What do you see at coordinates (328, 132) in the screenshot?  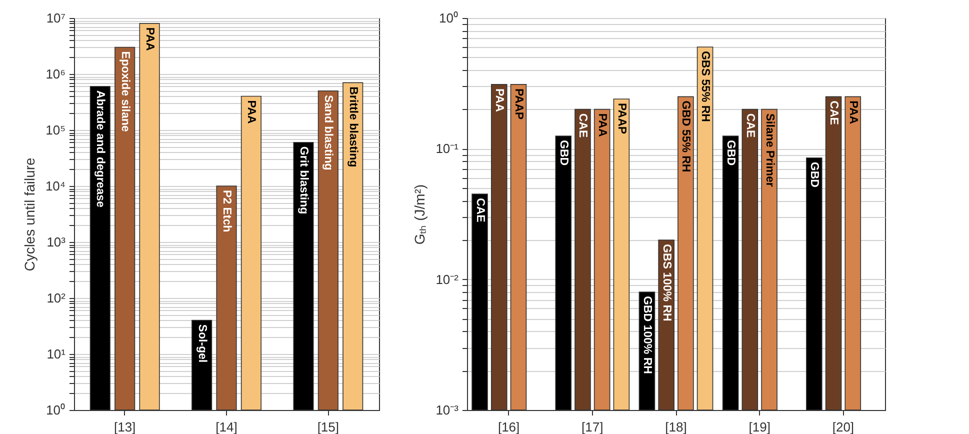 I see `data-label: Sand blasting` at bounding box center [328, 132].